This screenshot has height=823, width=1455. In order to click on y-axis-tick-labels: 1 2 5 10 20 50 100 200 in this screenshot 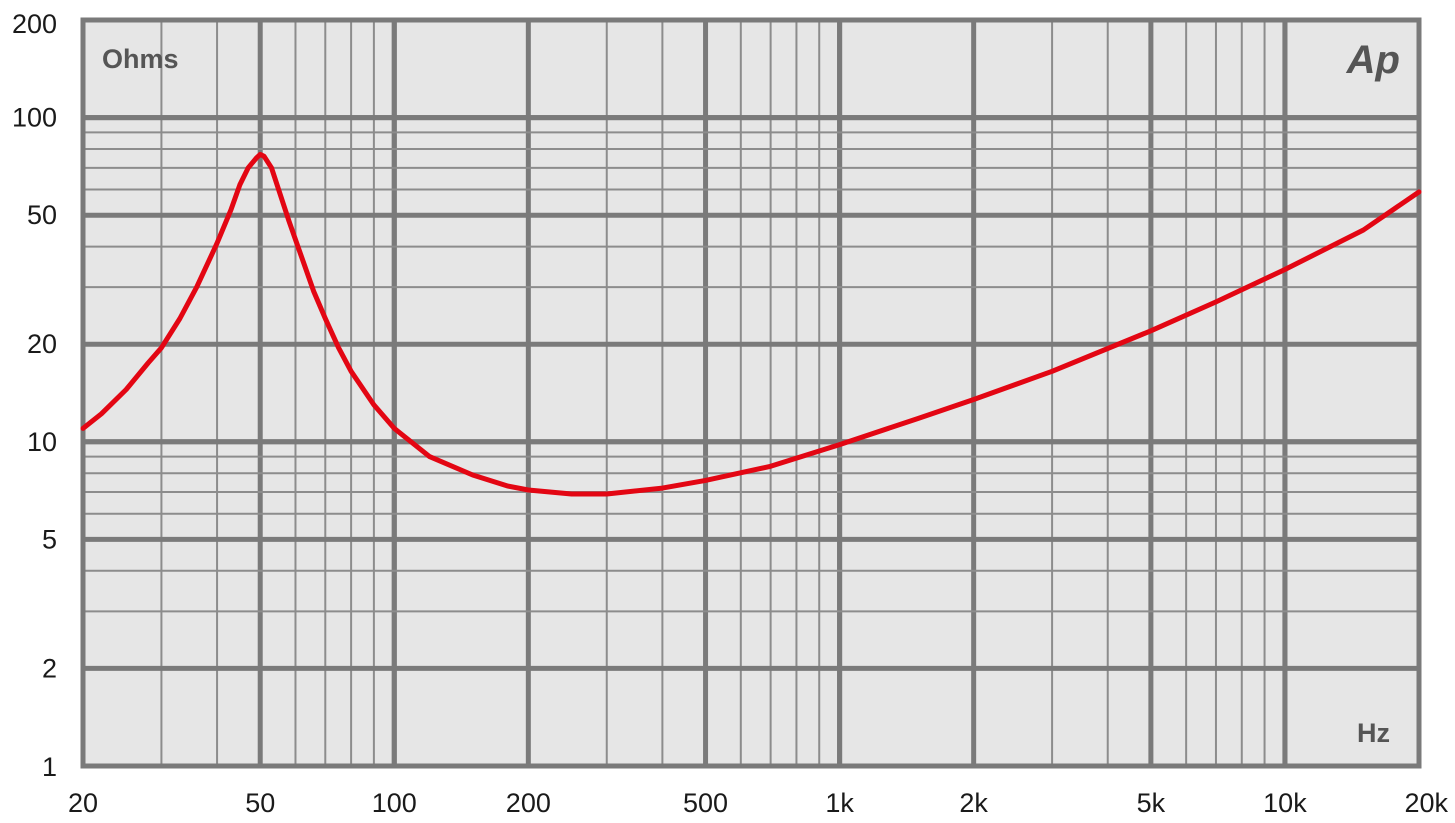, I will do `click(34, 395)`.